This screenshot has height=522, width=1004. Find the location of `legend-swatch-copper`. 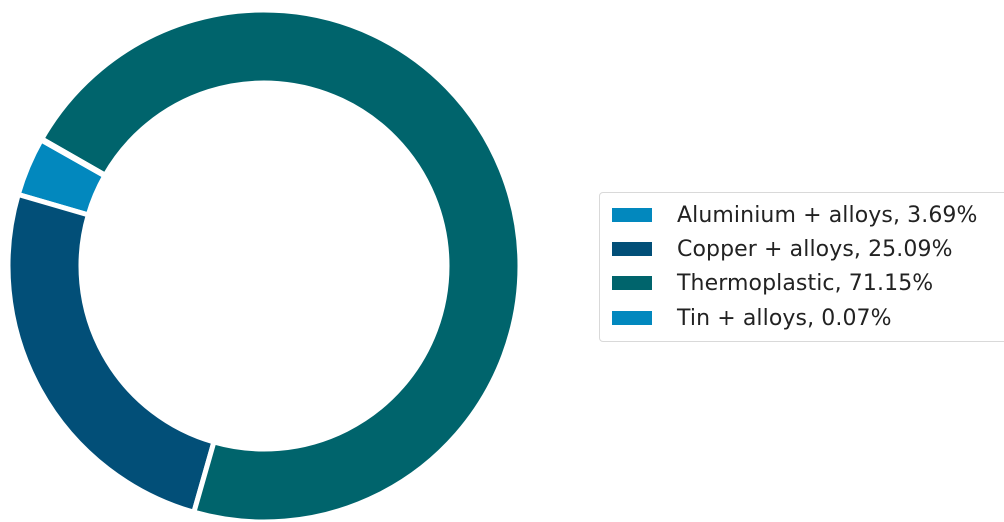

legend-swatch-copper is located at coordinates (632, 249).